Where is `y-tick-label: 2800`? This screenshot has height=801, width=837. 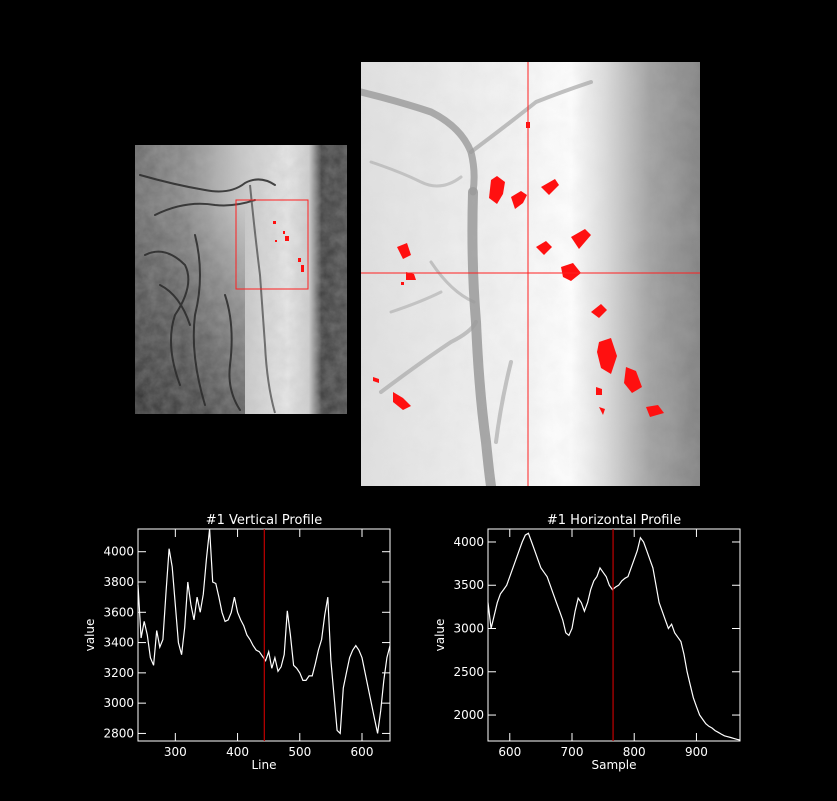 y-tick-label: 2800 is located at coordinates (118, 733).